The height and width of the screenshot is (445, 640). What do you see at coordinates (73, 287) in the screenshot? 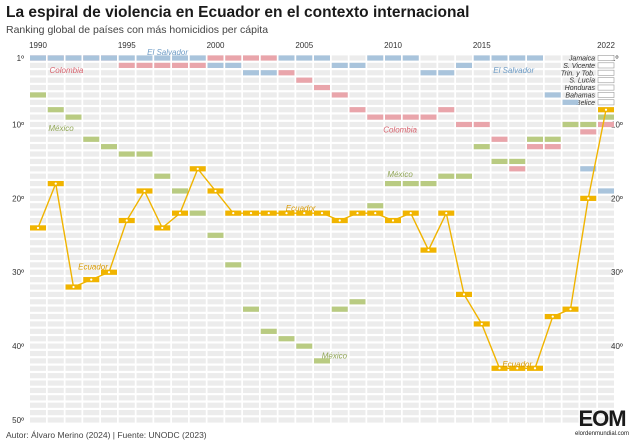
I see `point-ecuador` at bounding box center [73, 287].